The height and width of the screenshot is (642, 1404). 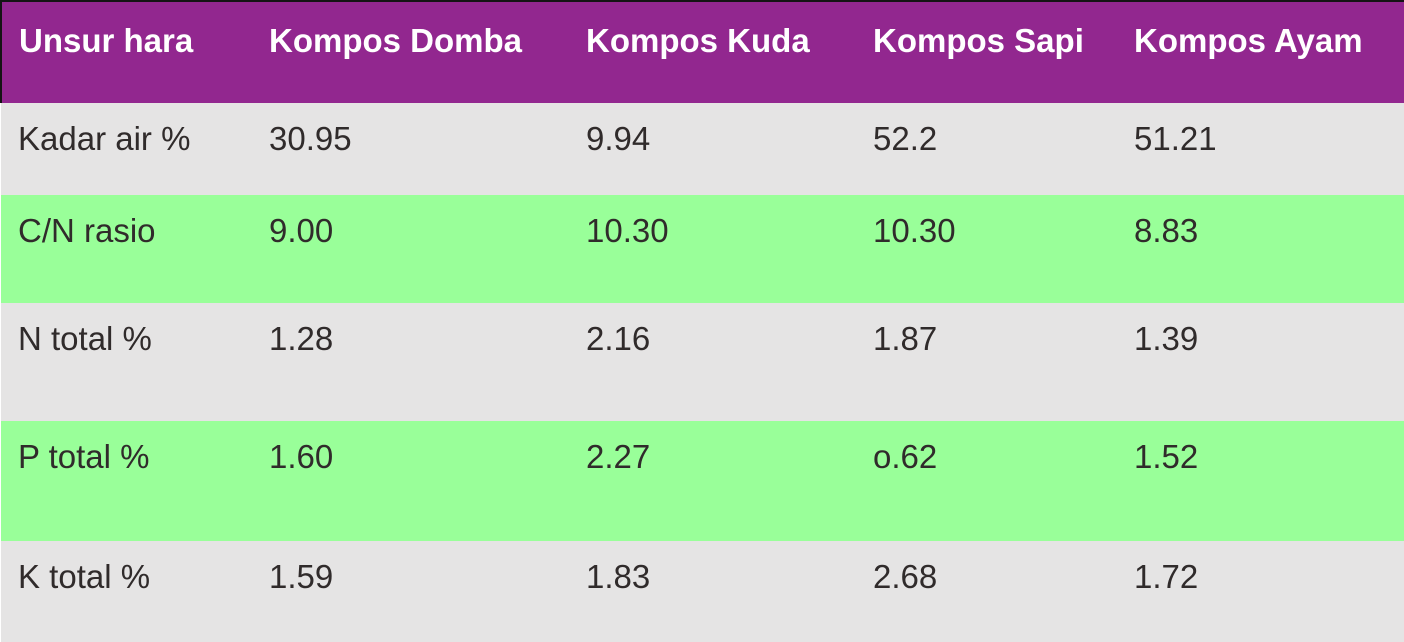 I want to click on table-row-kadar-air: Kadar air % 30.95 9.94 52.2 51.21, so click(x=702, y=149).